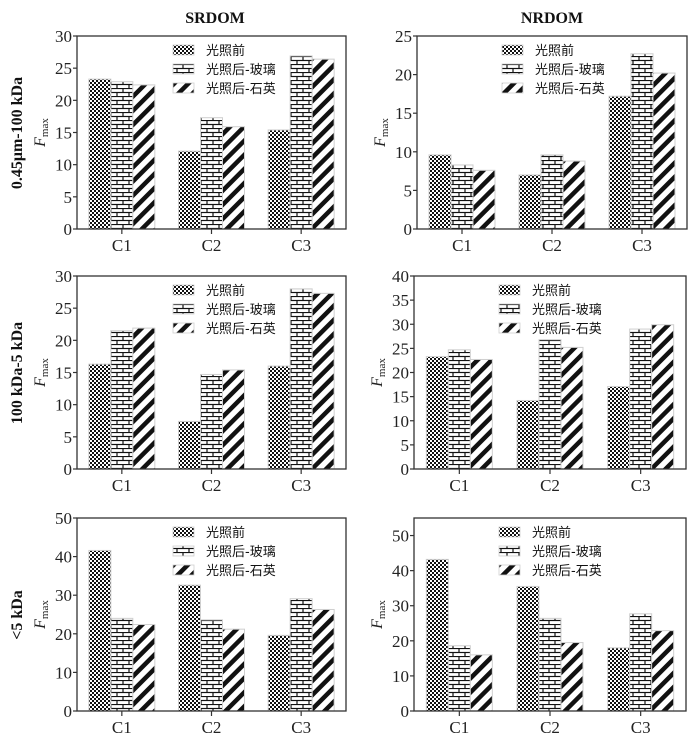 The image size is (700, 745). What do you see at coordinates (400, 300) in the screenshot?
I see `y-tick-label: 35` at bounding box center [400, 300].